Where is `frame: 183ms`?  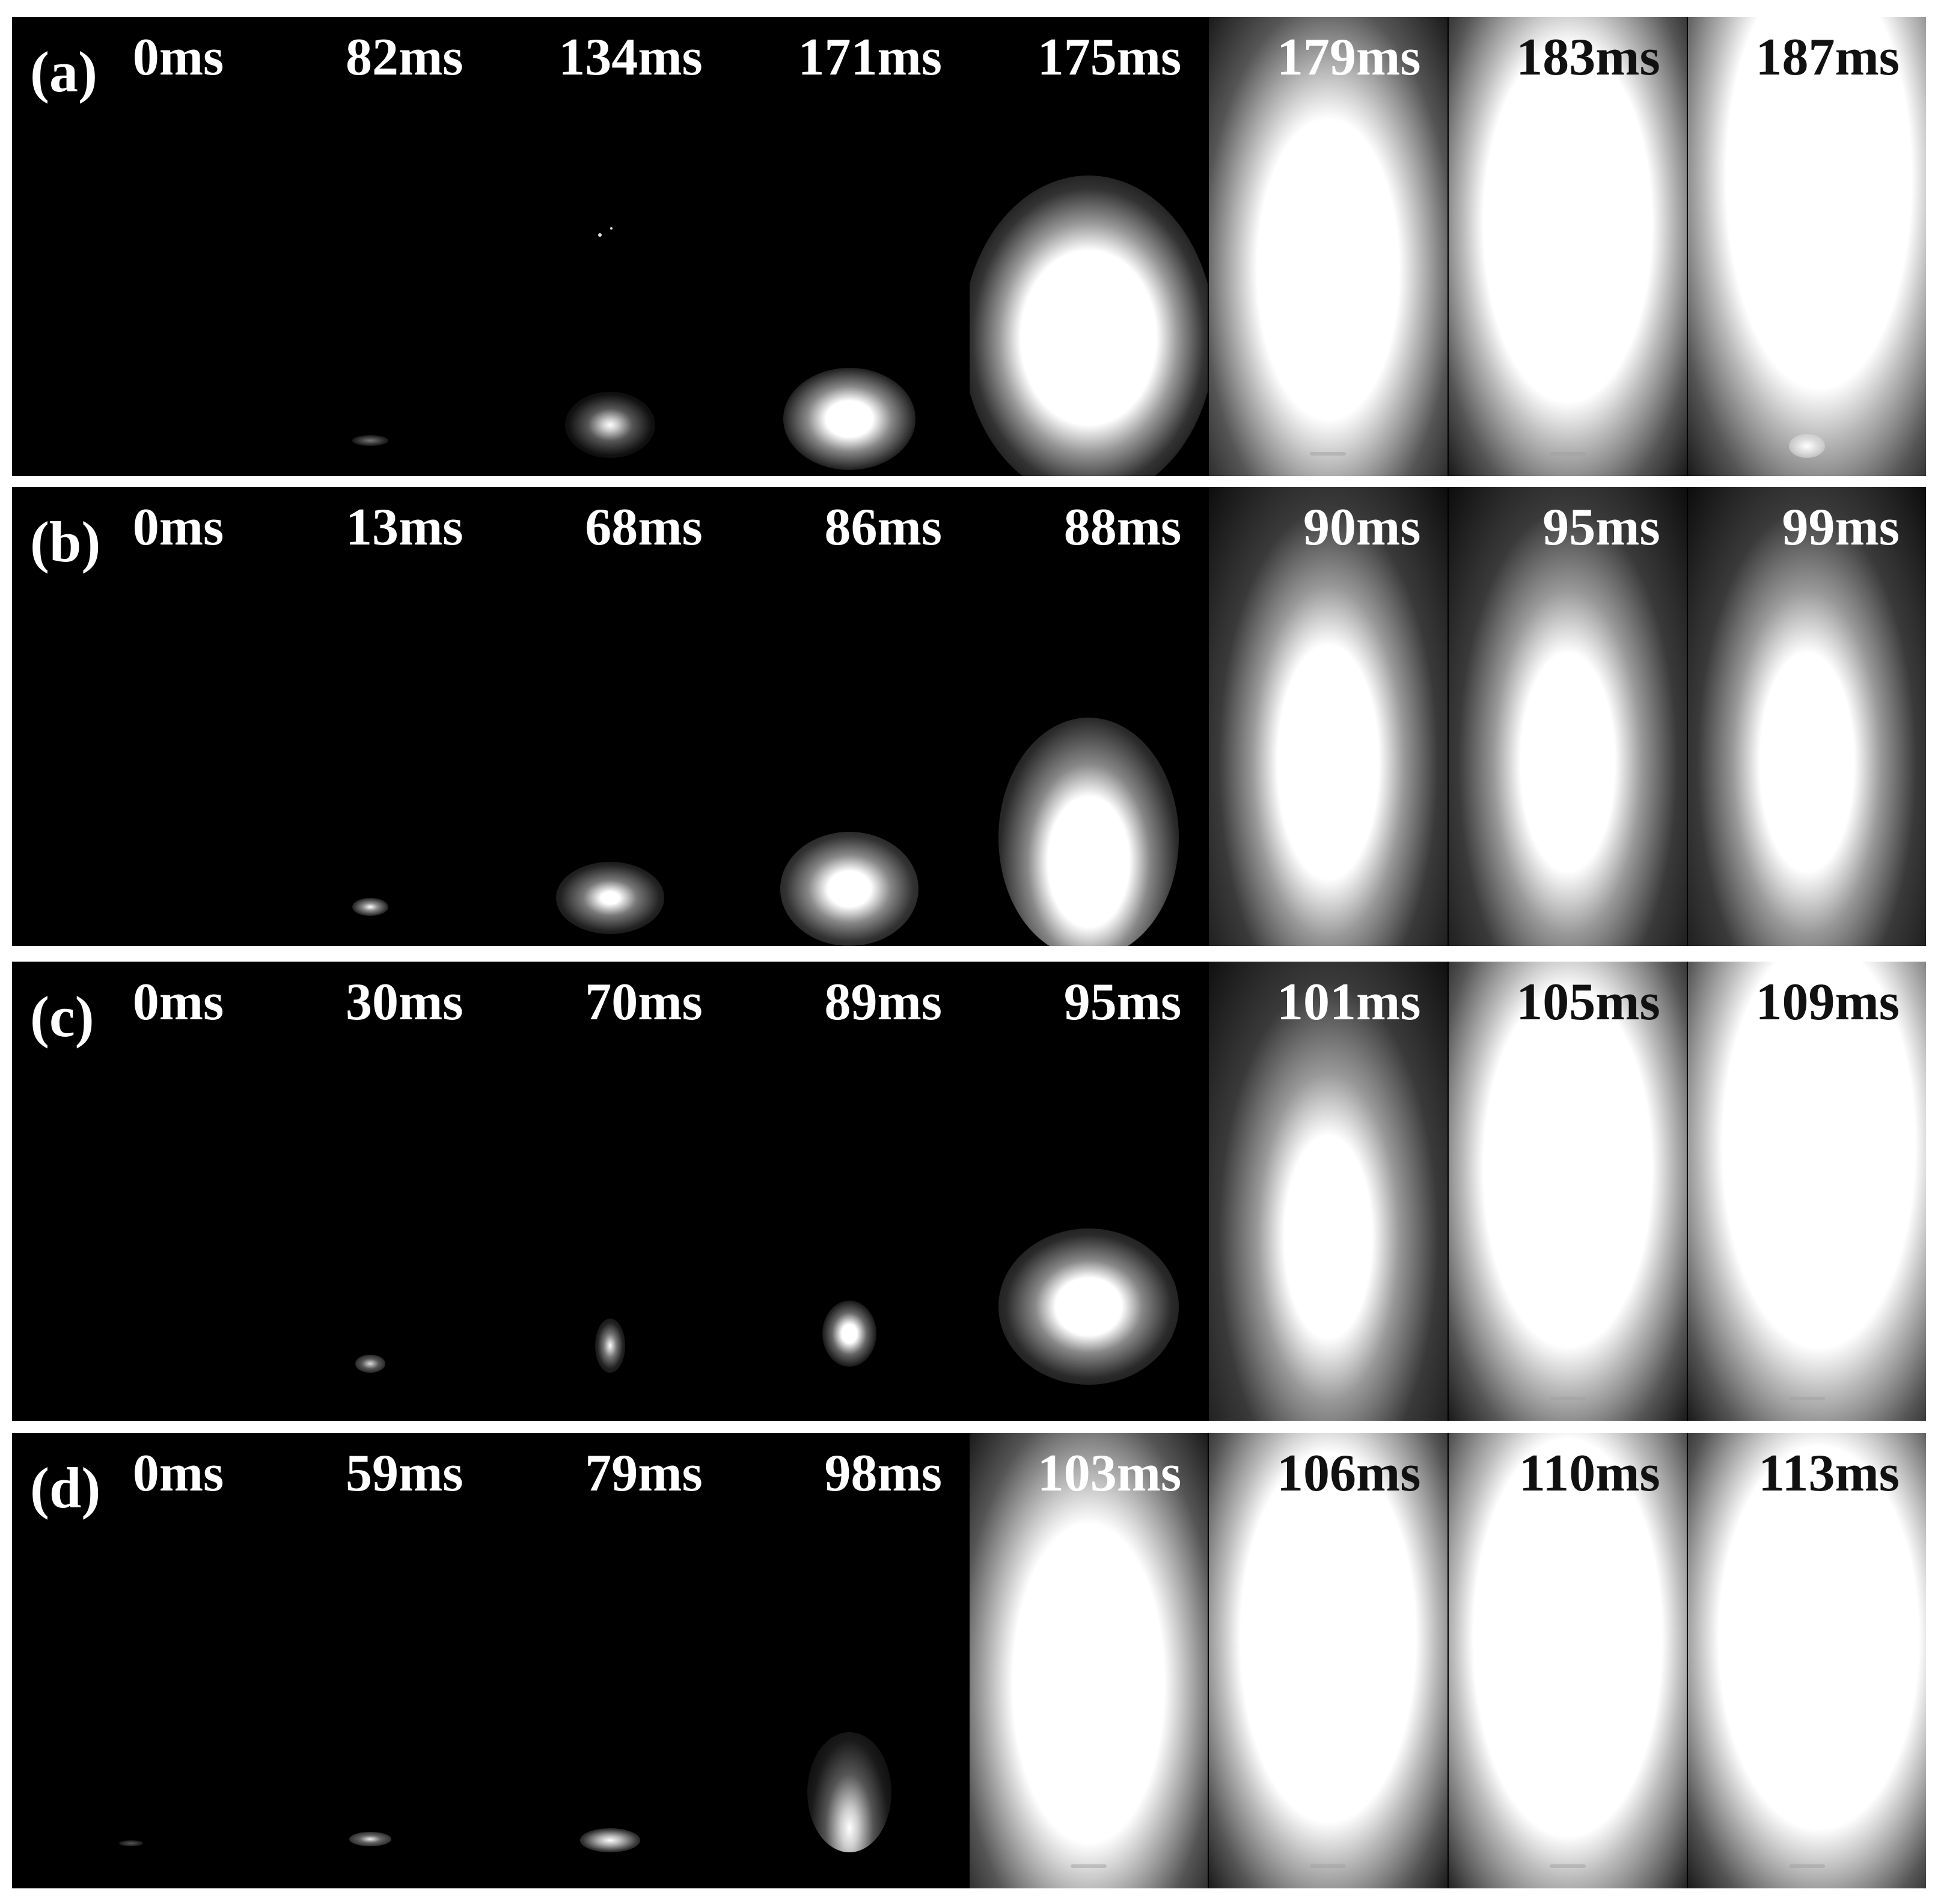
frame: 183ms is located at coordinates (1567, 246).